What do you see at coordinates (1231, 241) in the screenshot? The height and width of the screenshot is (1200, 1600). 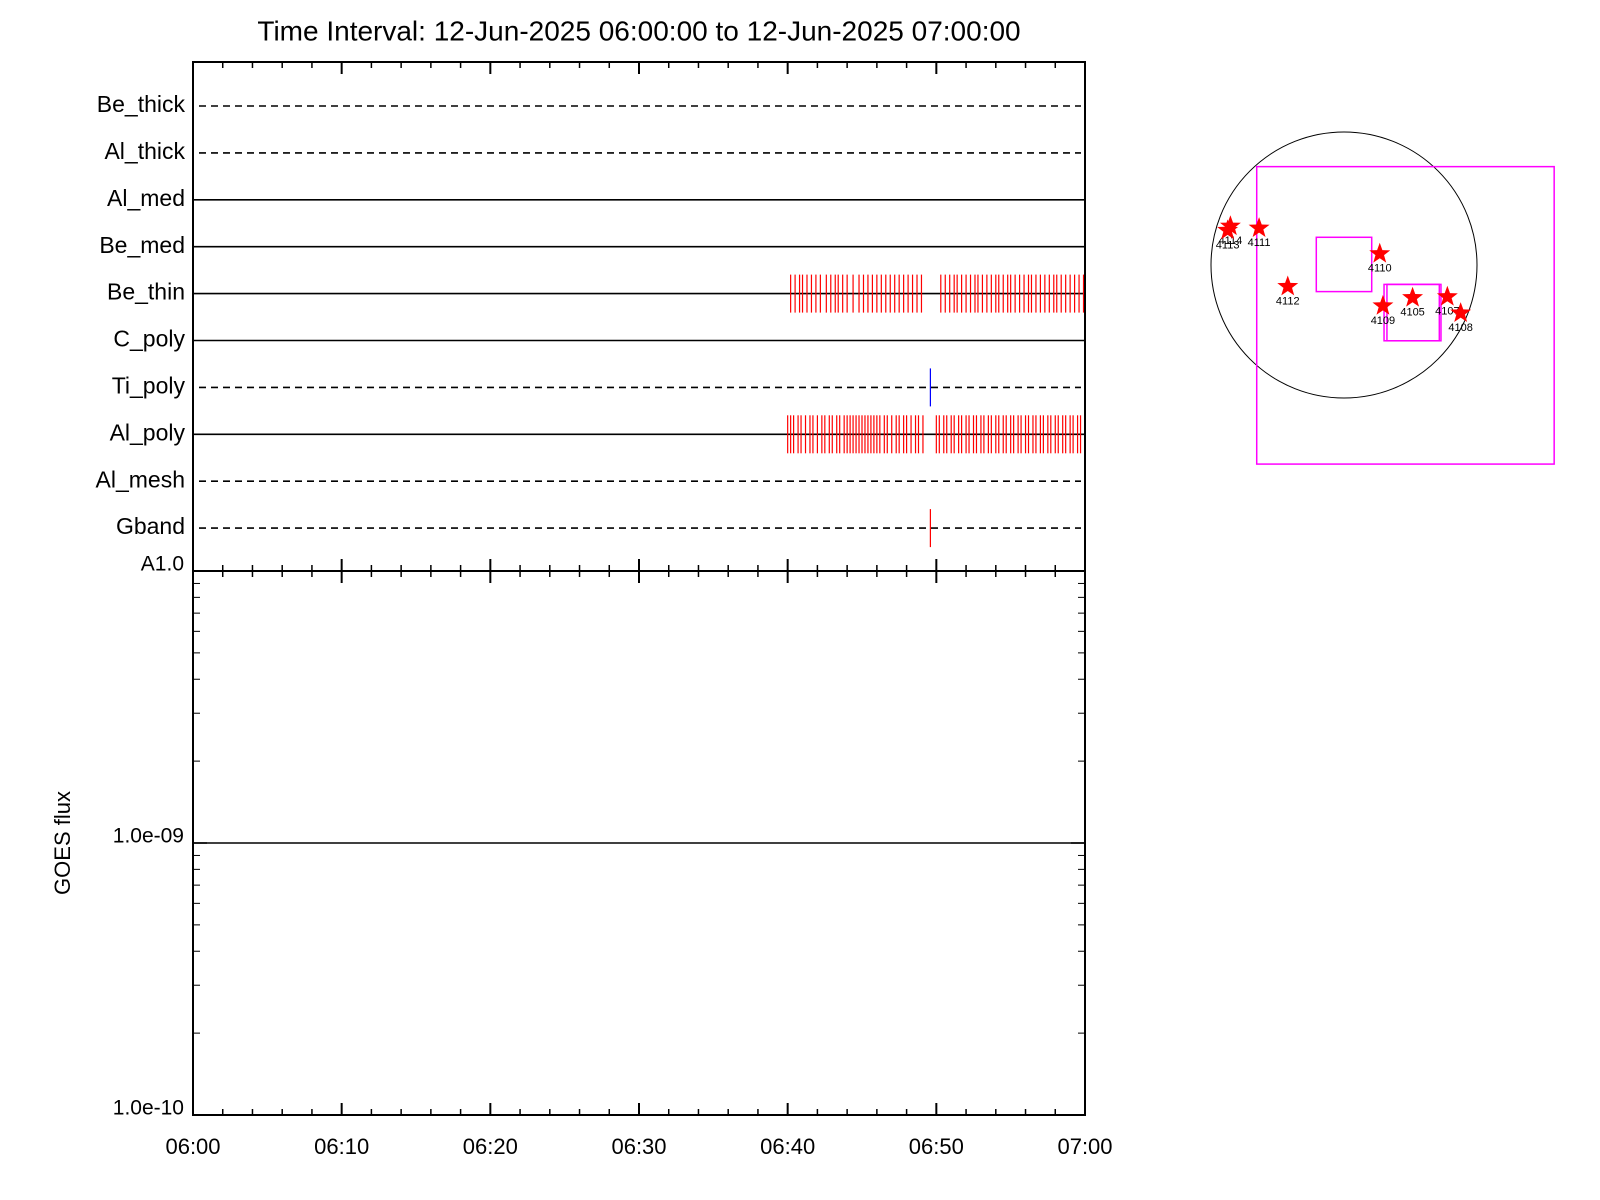 I see `region-label: 4114` at bounding box center [1231, 241].